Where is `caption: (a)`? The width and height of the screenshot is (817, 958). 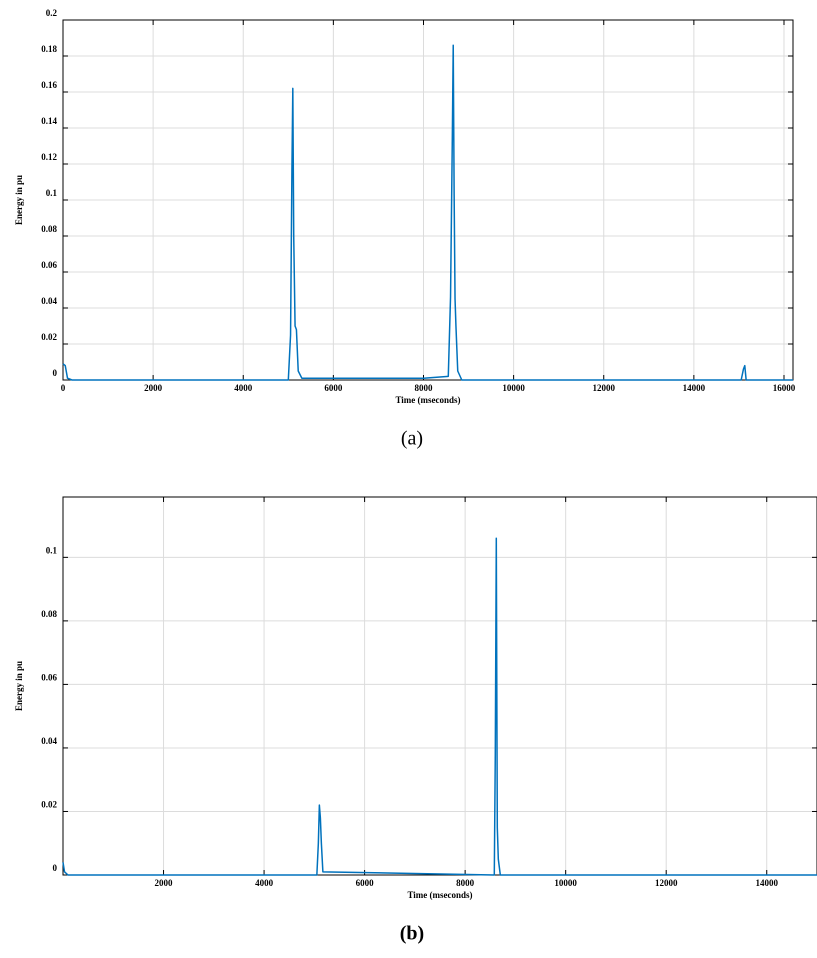
caption: (a) is located at coordinates (412, 439).